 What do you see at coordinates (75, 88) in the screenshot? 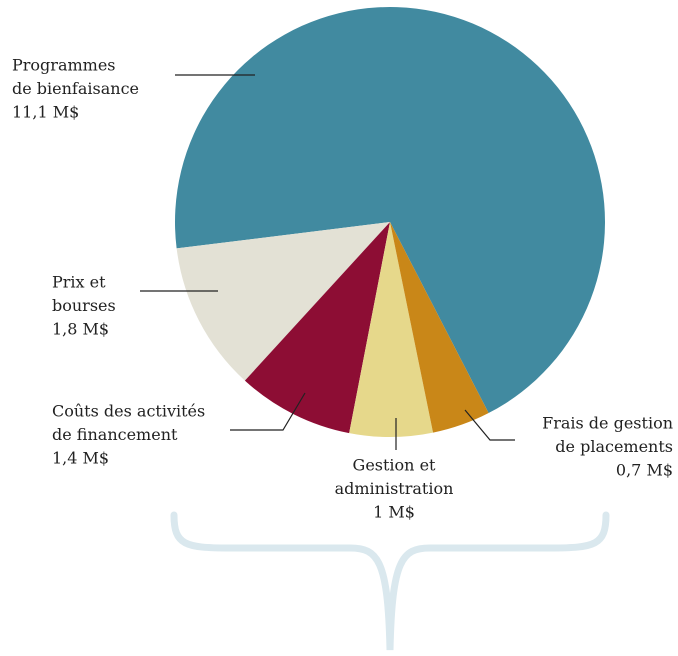
I see `slice-label: de bienfaisance` at bounding box center [75, 88].